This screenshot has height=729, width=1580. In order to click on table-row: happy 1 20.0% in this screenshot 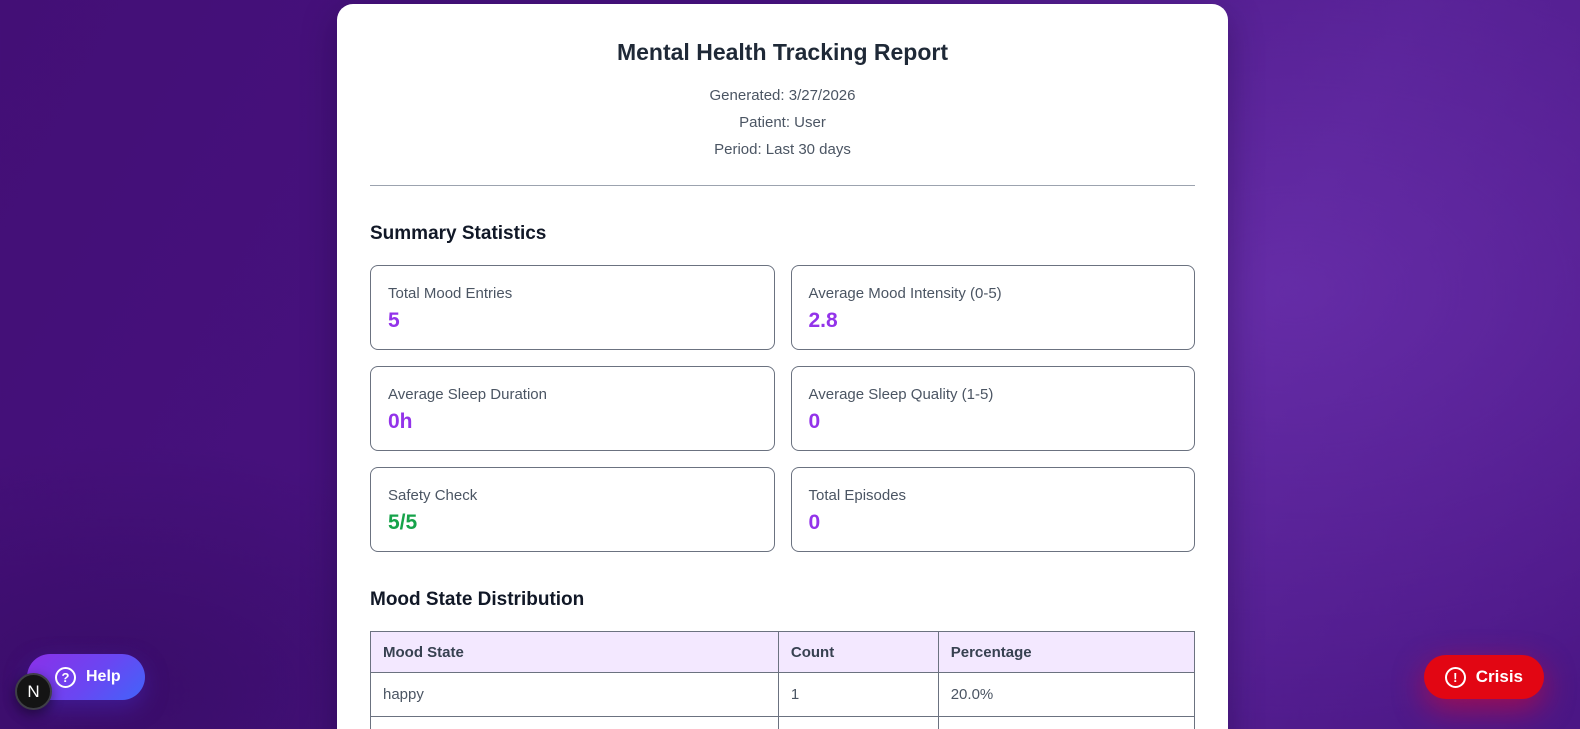, I will do `click(783, 694)`.